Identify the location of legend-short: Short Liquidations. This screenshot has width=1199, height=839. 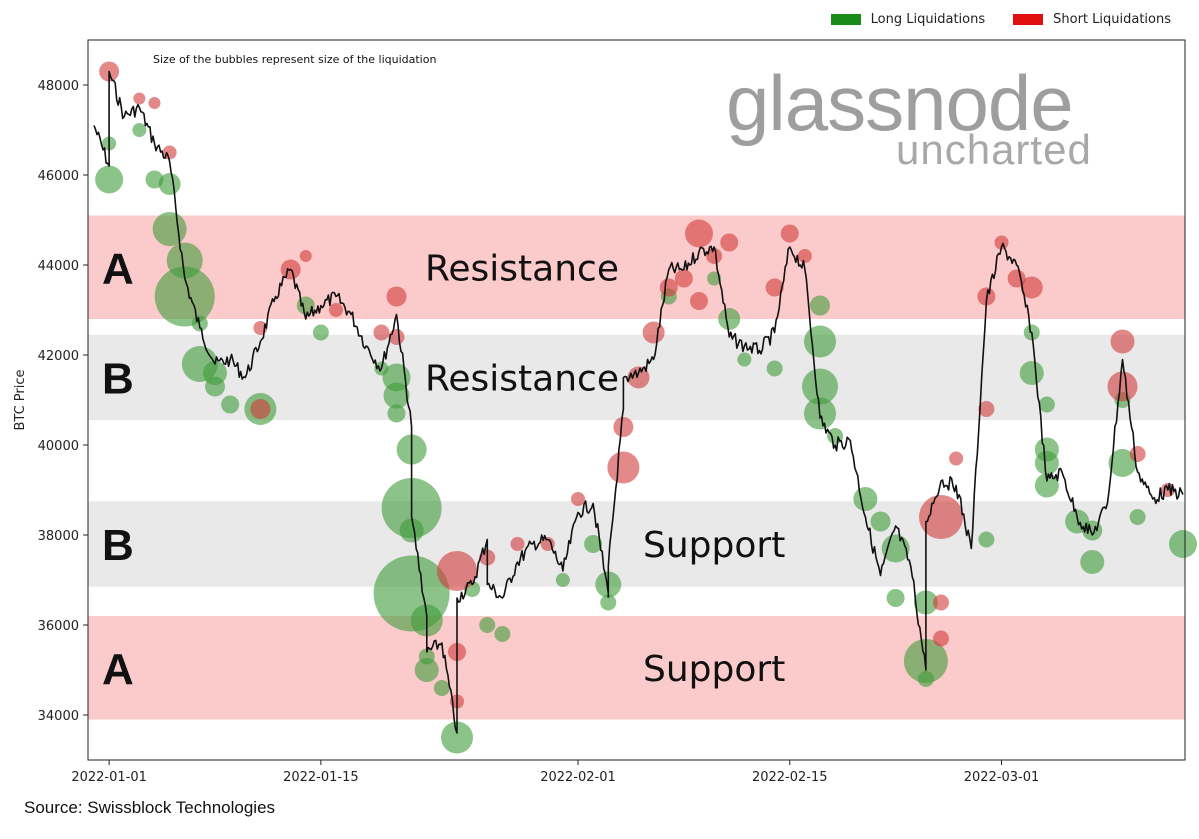
(1092, 19).